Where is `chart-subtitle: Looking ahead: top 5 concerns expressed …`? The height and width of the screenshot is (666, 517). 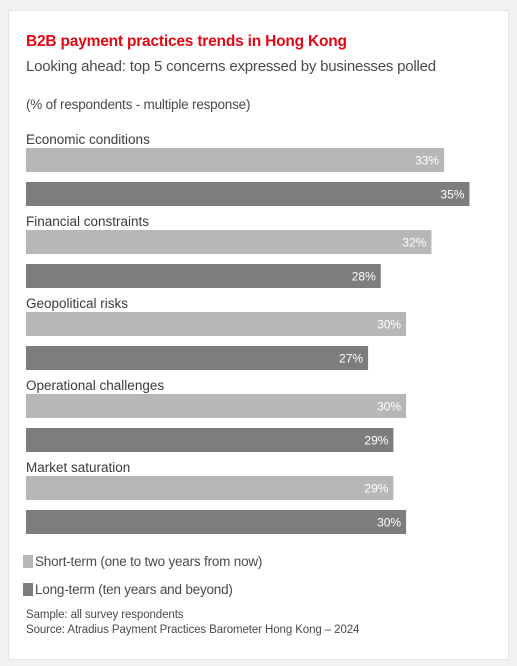 chart-subtitle: Looking ahead: top 5 concerns expressed … is located at coordinates (231, 66).